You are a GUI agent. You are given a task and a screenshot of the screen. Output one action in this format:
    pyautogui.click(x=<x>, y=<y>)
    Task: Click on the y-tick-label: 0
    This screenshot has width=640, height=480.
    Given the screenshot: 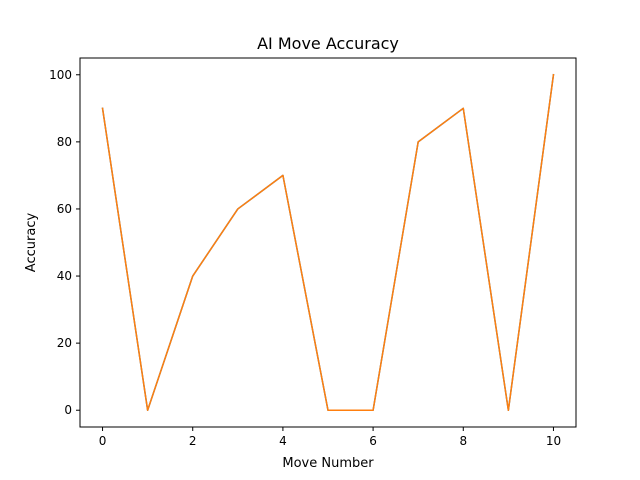 What is the action you would take?
    pyautogui.click(x=68, y=410)
    